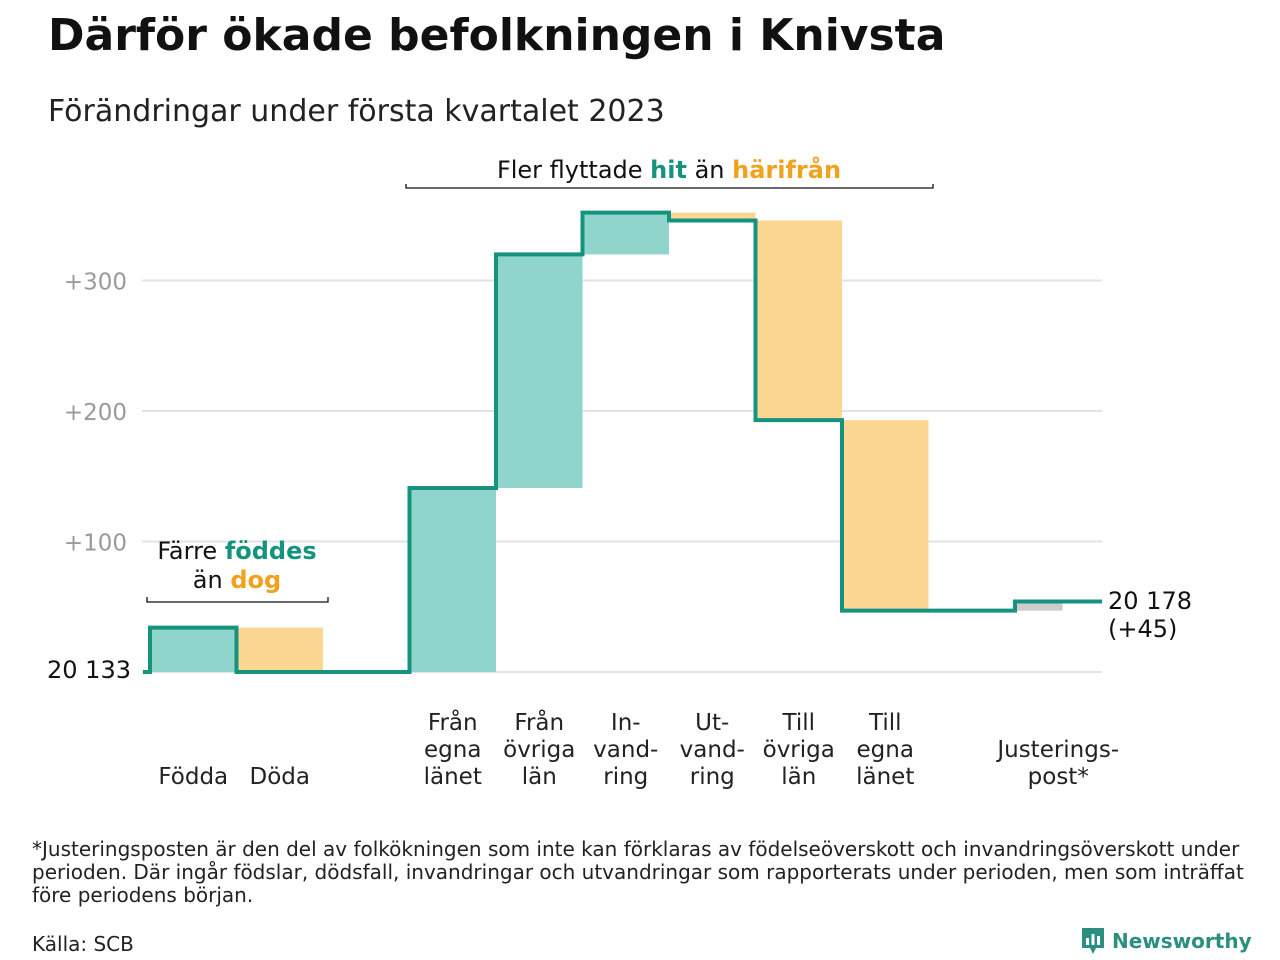  I want to click on category-label: In-, so click(626, 723).